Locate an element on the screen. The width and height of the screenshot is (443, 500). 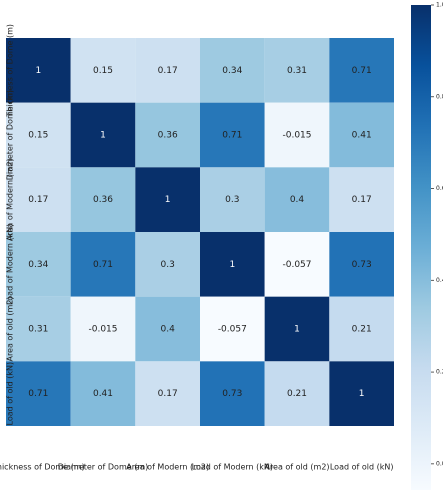
colorbar-tick-label: 0.0 is located at coordinates (439, 463).